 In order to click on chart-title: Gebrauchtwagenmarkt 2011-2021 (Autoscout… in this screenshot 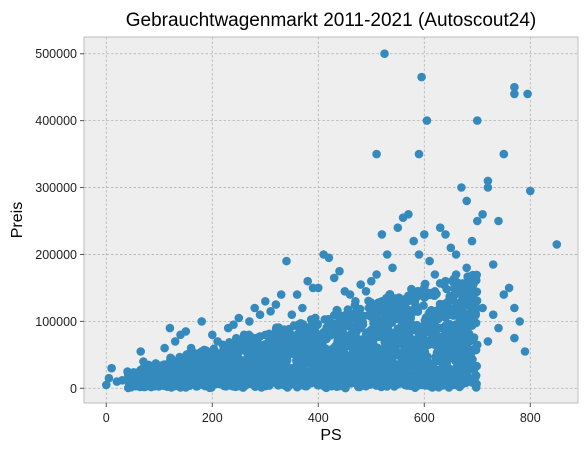, I will do `click(331, 20)`.